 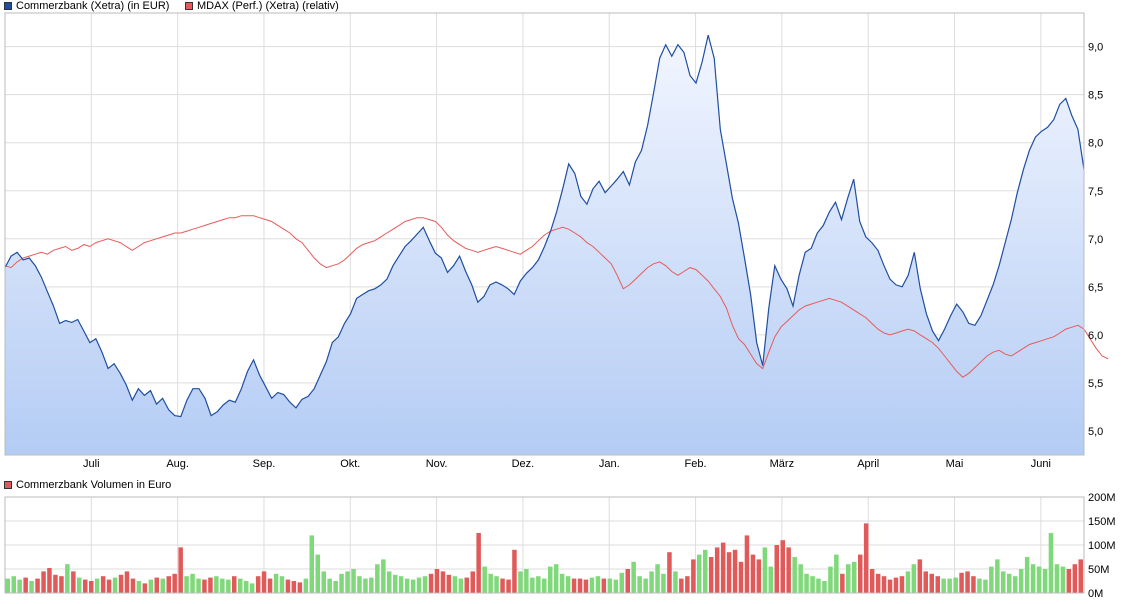 What do you see at coordinates (868, 464) in the screenshot?
I see `price-x-tick-label: April` at bounding box center [868, 464].